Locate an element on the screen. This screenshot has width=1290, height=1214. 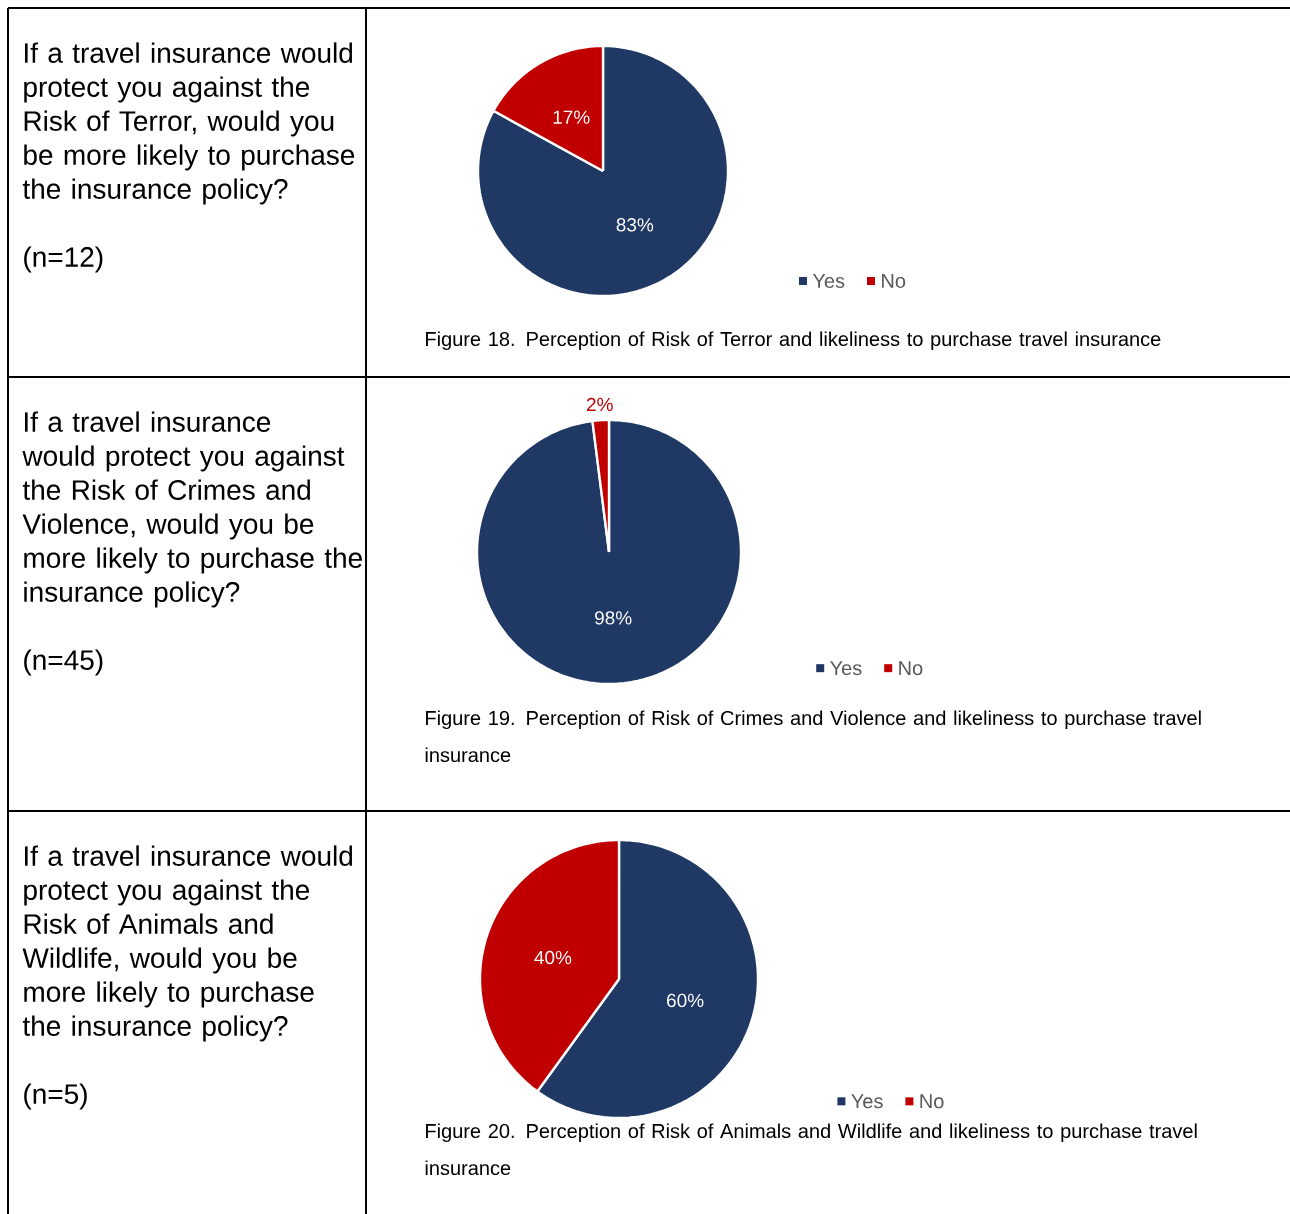
text: If a travel insurance would protect you against the Risk of Animals and Wildlife, would you be more likely to purchase the insurance policy? is located at coordinates (187, 943).